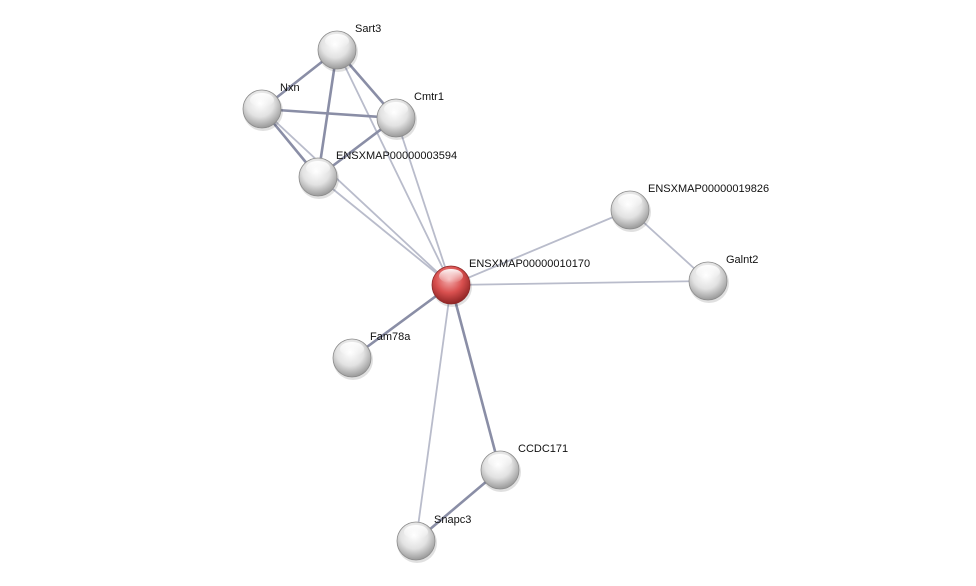  Describe the element at coordinates (742, 260) in the screenshot. I see `node-label: Galnt2` at that location.